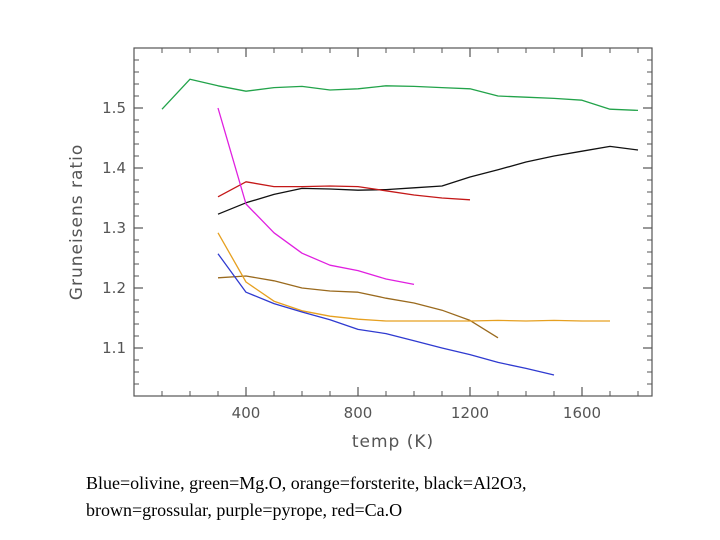  What do you see at coordinates (114, 108) in the screenshot?
I see `y-tick-label: 1.5` at bounding box center [114, 108].